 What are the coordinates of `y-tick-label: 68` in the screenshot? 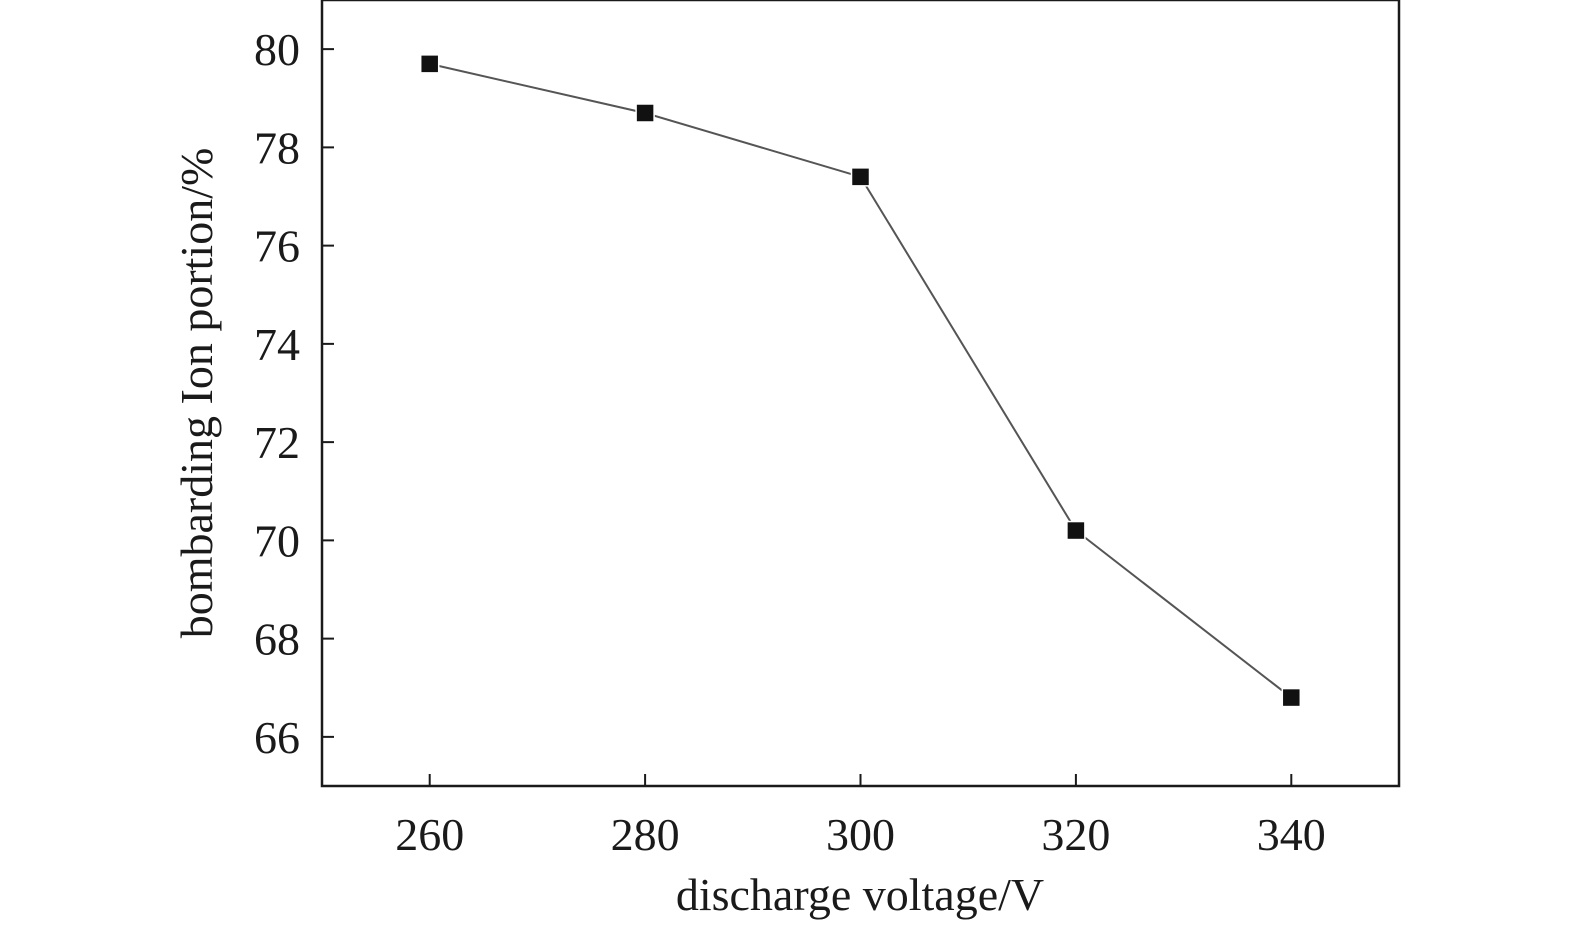 It's located at (277, 639).